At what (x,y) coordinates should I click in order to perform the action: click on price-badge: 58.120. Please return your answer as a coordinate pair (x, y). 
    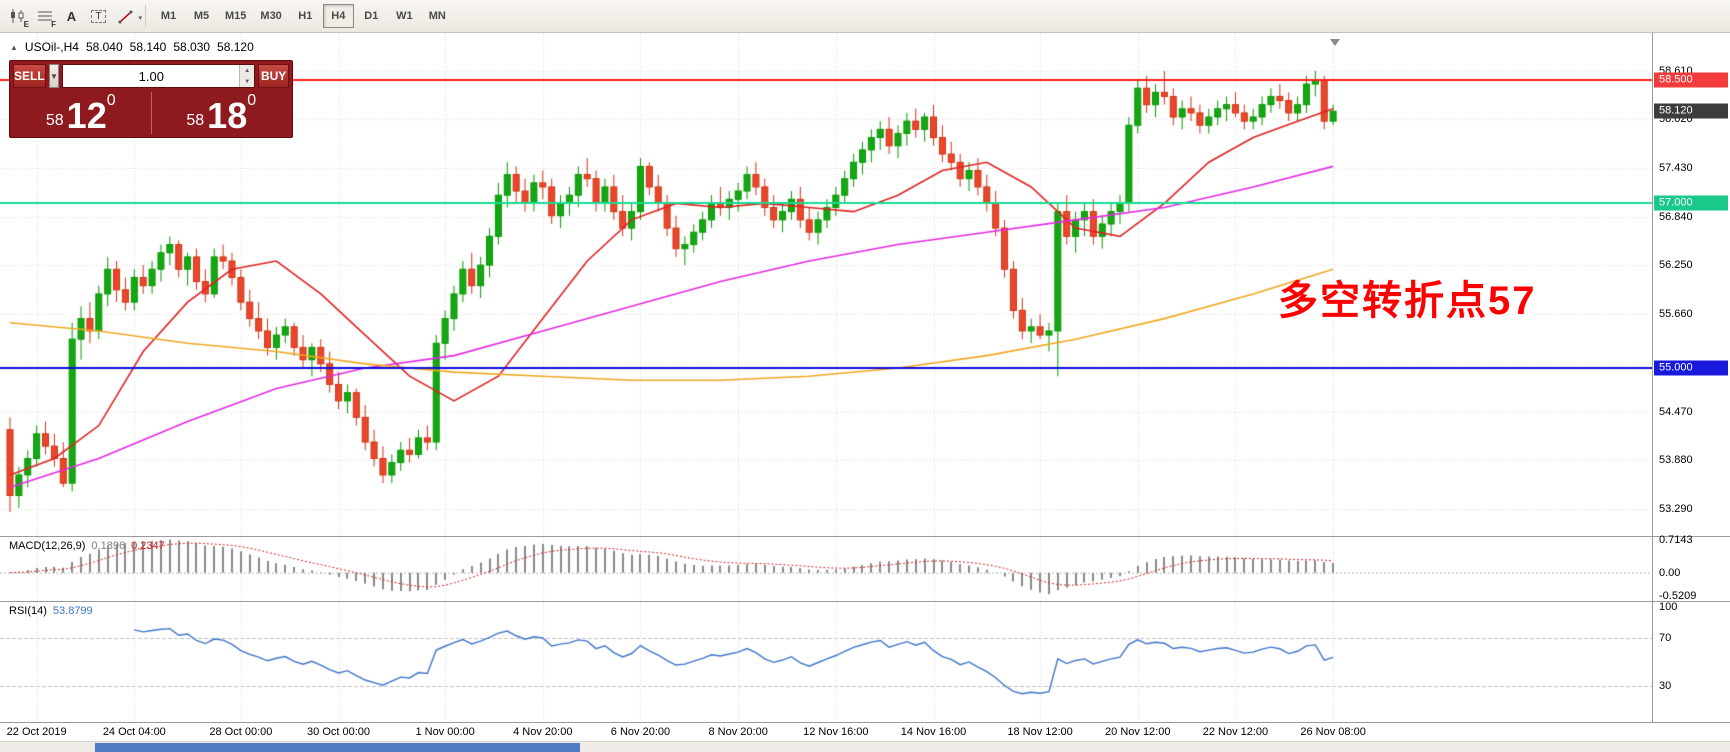
    Looking at the image, I should click on (1691, 111).